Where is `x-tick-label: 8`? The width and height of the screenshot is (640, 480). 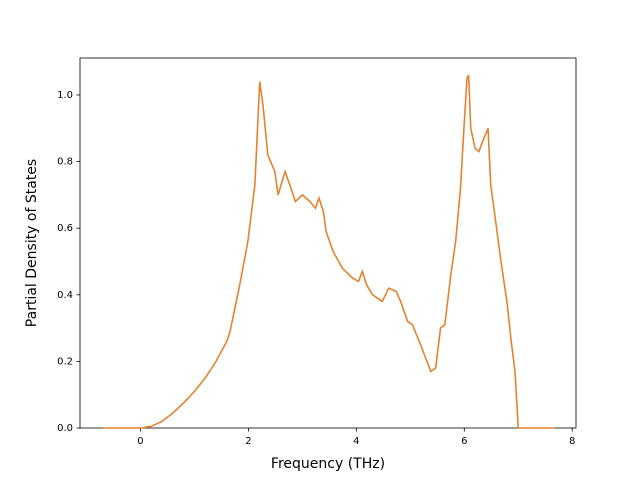
x-tick-label: 8 is located at coordinates (572, 441).